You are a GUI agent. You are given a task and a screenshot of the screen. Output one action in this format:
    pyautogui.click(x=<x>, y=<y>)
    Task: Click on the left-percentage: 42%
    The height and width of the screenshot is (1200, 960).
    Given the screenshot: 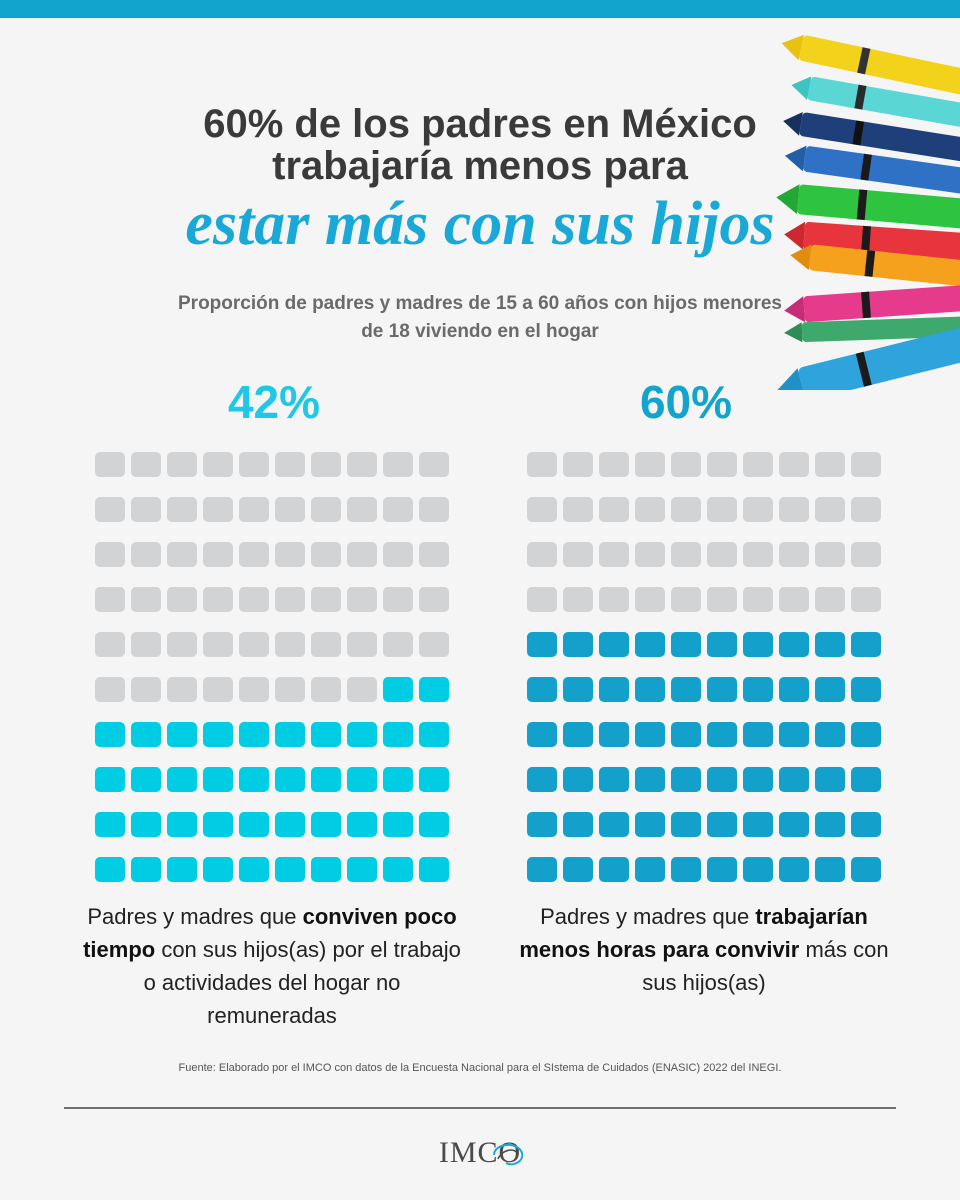 What is the action you would take?
    pyautogui.click(x=274, y=402)
    